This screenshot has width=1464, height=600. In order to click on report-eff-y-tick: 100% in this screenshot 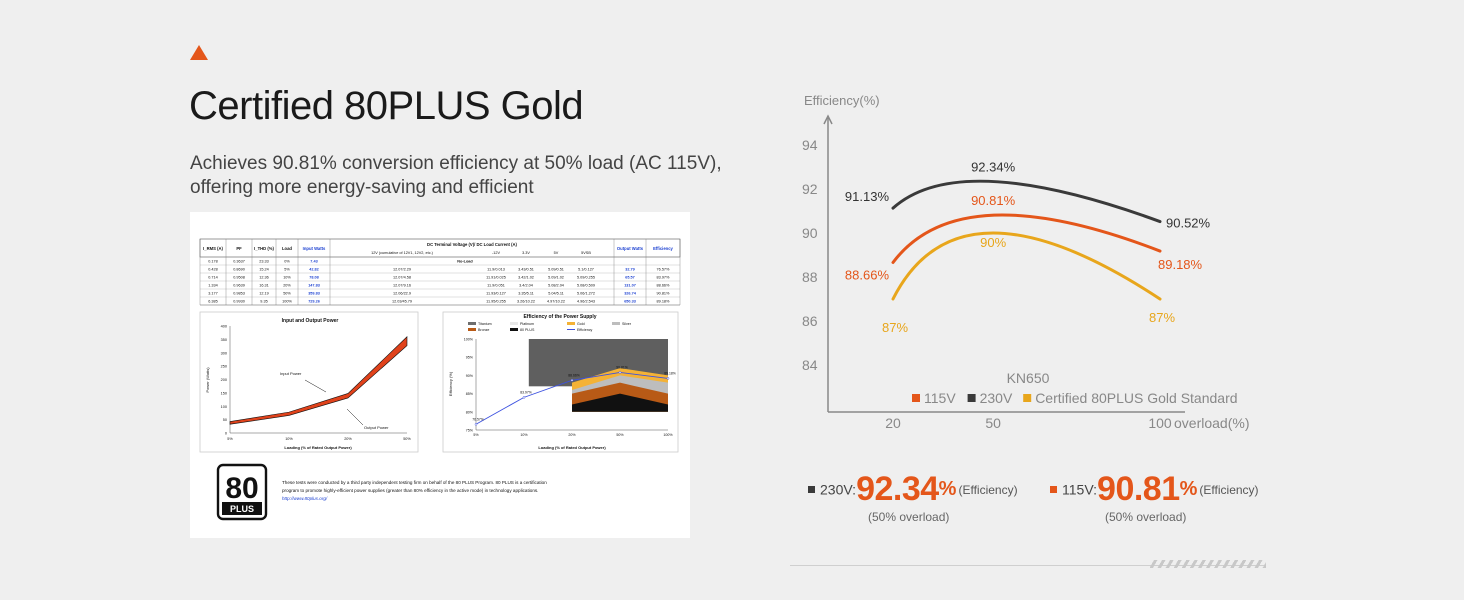, I will do `click(469, 340)`.